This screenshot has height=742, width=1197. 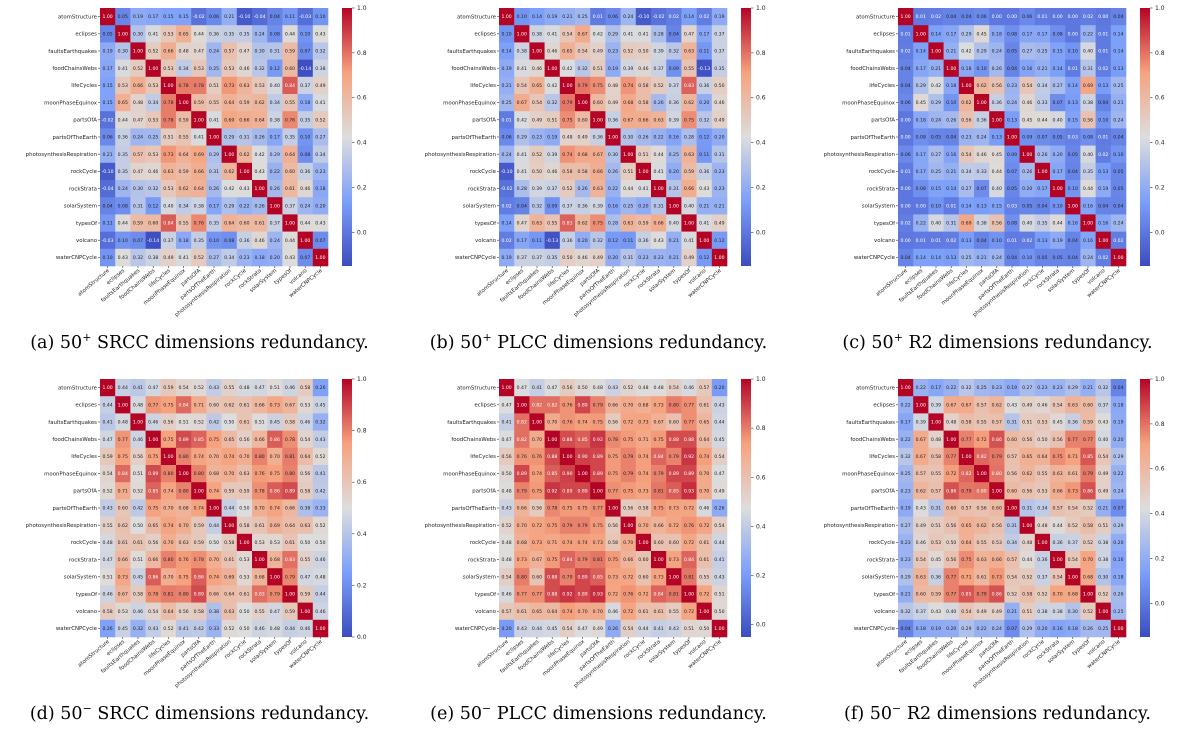 What do you see at coordinates (674, 629) in the screenshot?
I see `cell-value-label: 0.43` at bounding box center [674, 629].